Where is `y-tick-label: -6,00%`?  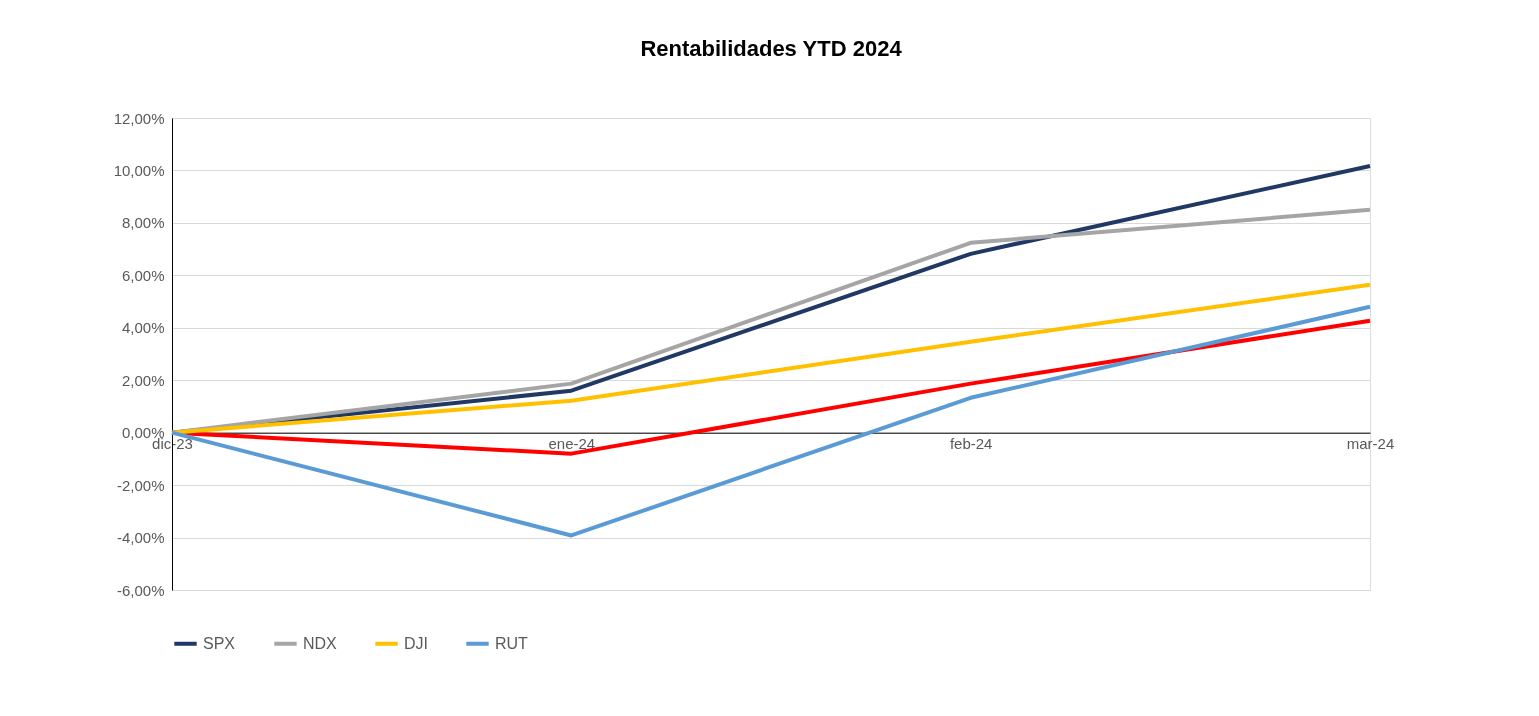 y-tick-label: -6,00% is located at coordinates (140, 590).